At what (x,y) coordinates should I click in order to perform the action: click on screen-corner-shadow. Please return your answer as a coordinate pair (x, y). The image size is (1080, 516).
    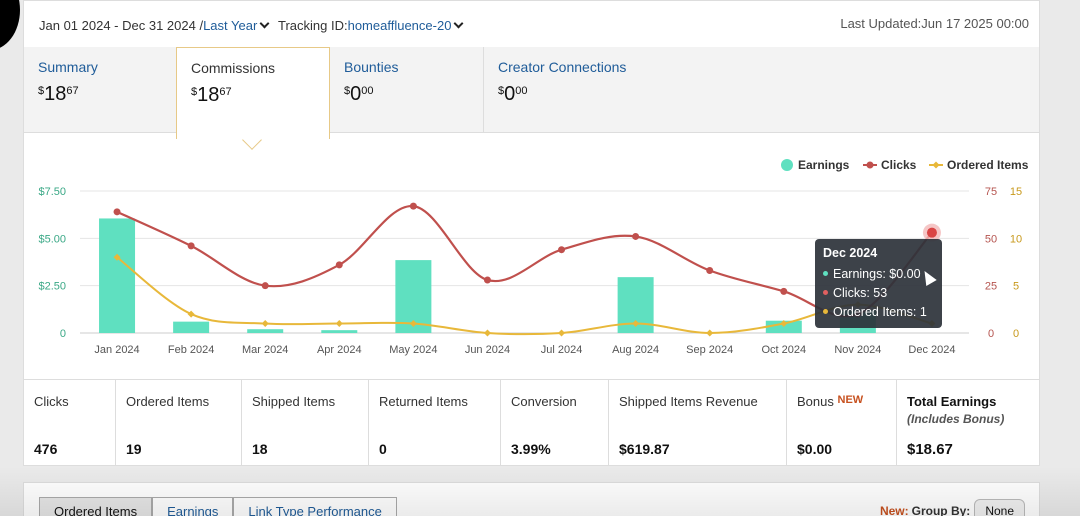
    Looking at the image, I should click on (10, 25).